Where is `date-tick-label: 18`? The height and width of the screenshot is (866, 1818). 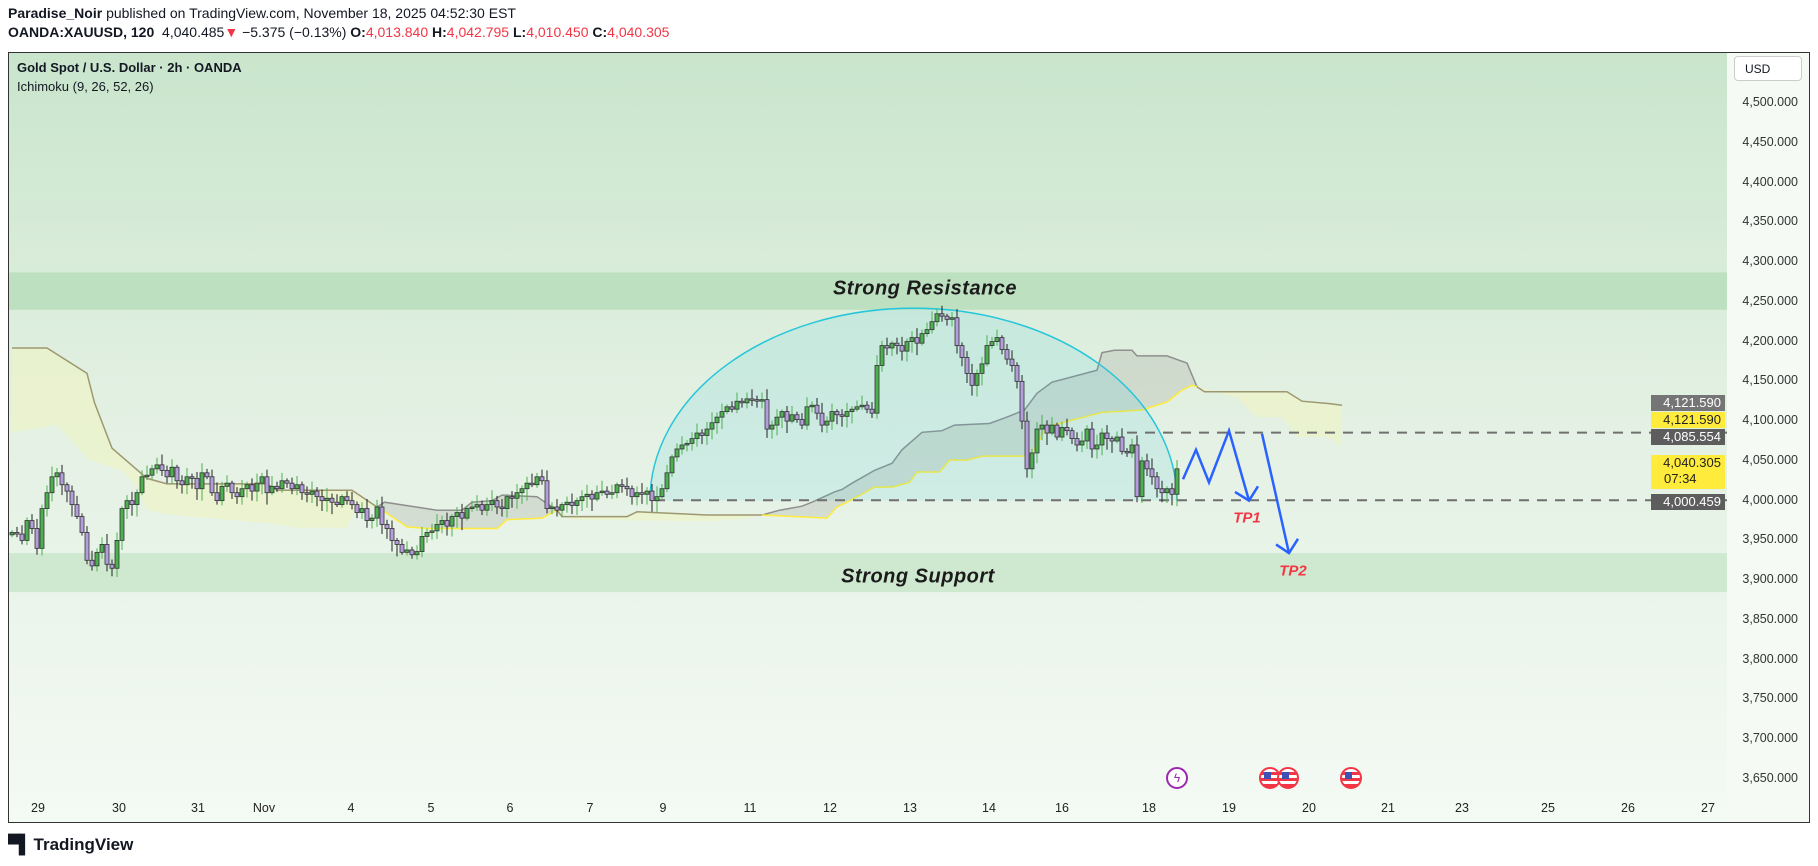
date-tick-label: 18 is located at coordinates (1149, 808).